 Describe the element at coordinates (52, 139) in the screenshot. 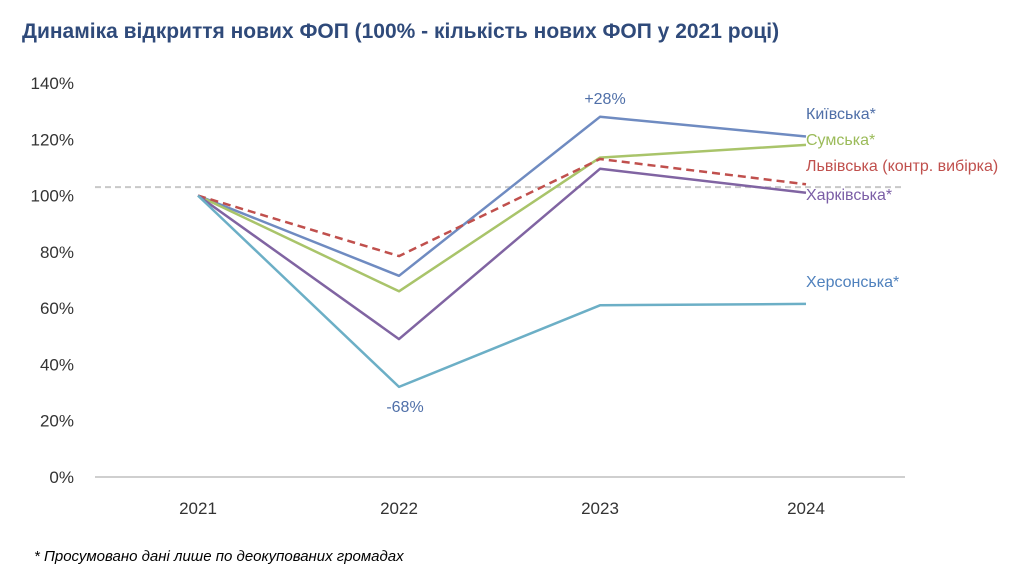

I see `y-tick-label: 120%` at that location.